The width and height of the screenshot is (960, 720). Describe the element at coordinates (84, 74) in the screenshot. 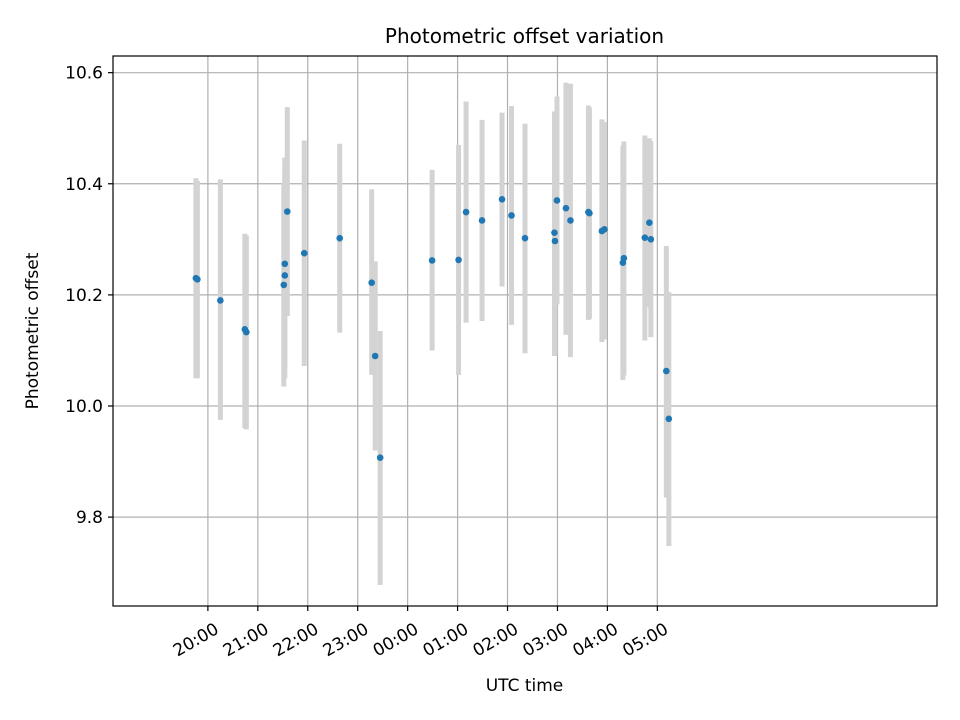

I see `y-tick-label: 10.6` at that location.